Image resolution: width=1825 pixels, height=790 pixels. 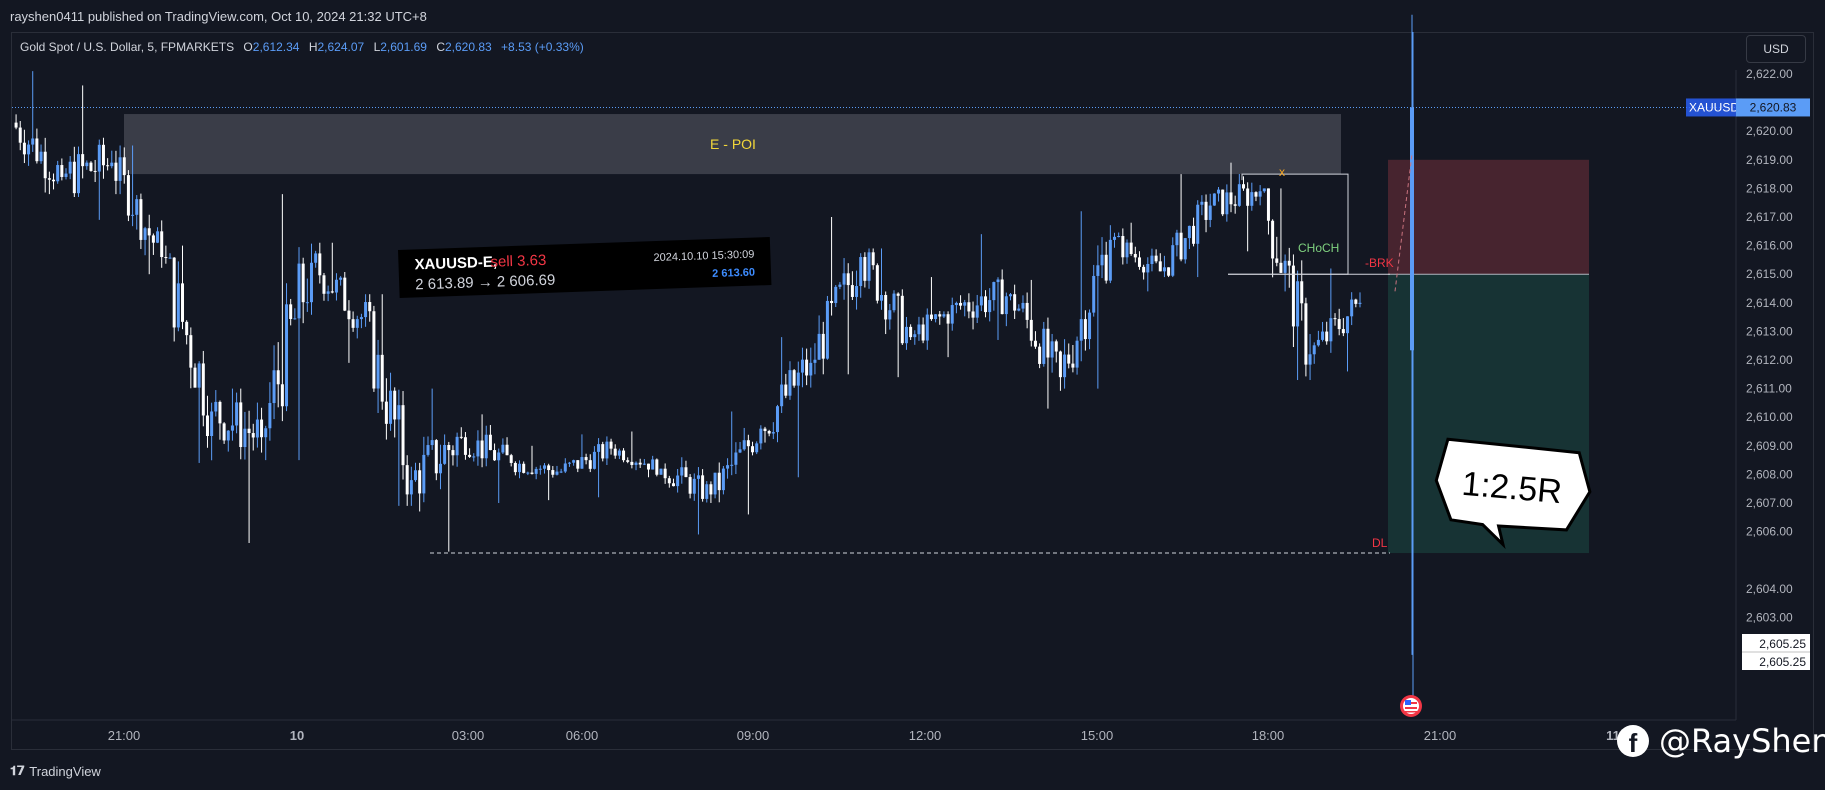 What do you see at coordinates (1769, 131) in the screenshot?
I see `price-tick-label: 2,620.00` at bounding box center [1769, 131].